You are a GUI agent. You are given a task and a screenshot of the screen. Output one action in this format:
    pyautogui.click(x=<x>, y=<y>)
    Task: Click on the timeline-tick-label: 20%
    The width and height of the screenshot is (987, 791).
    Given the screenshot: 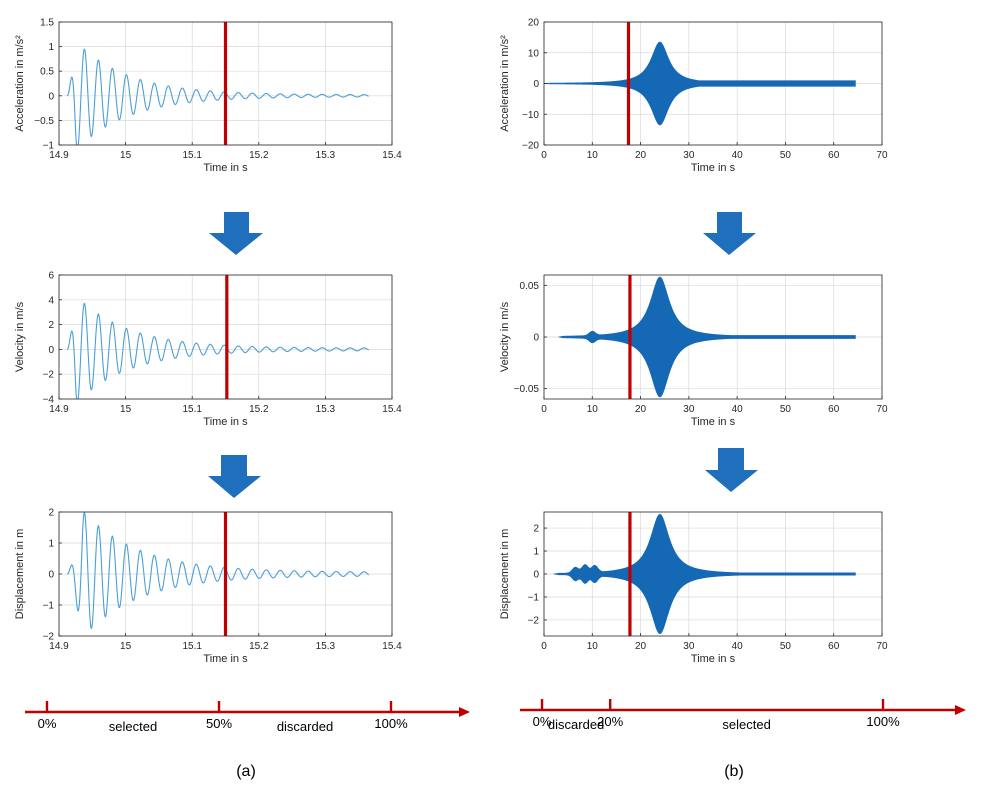 What is the action you would take?
    pyautogui.click(x=610, y=721)
    